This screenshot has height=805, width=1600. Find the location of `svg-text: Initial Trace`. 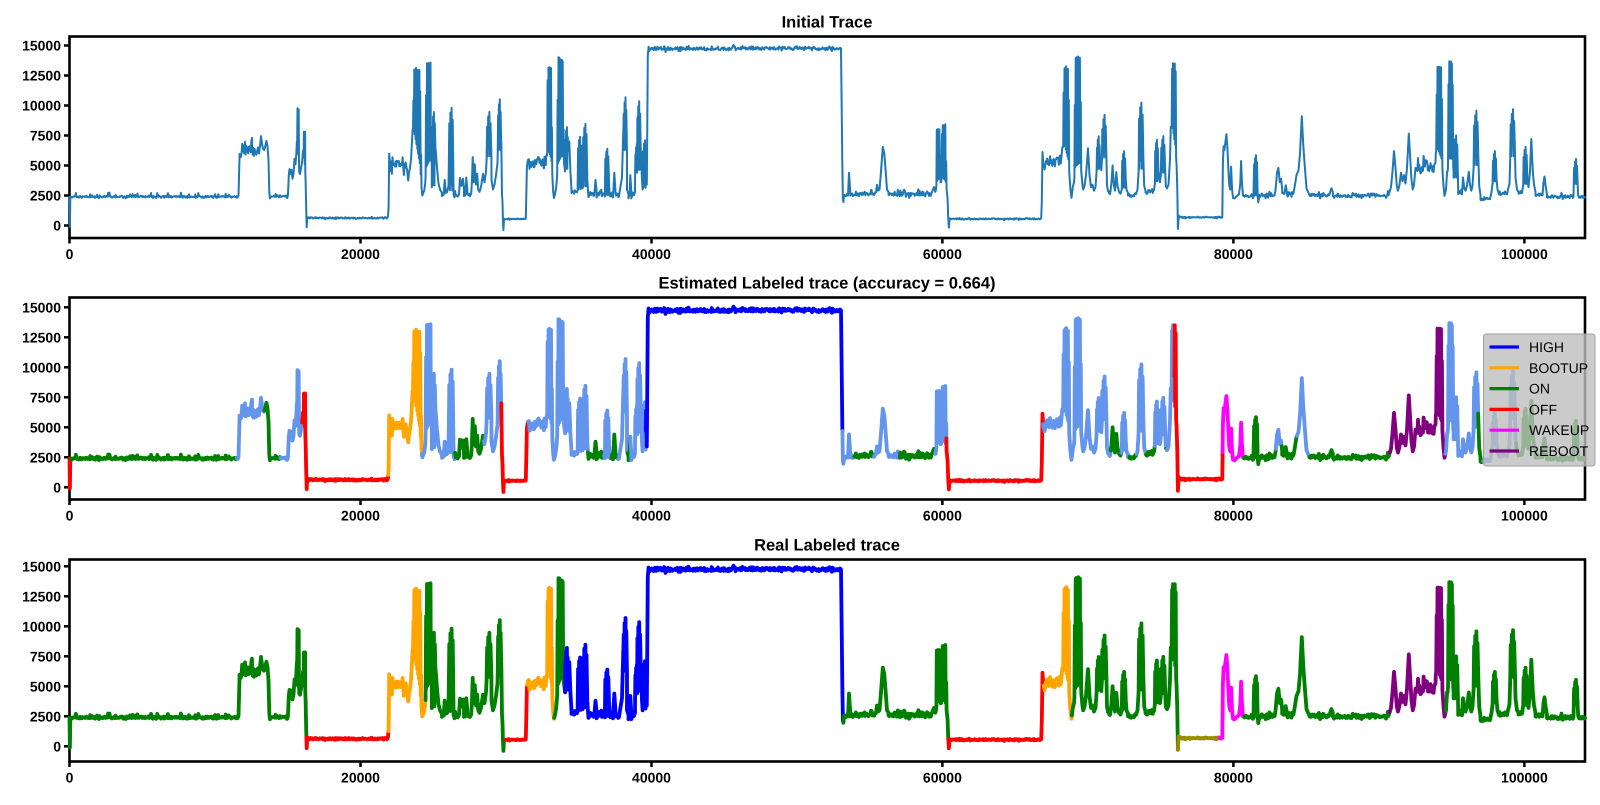

svg-text: Initial Trace is located at coordinates (827, 23).